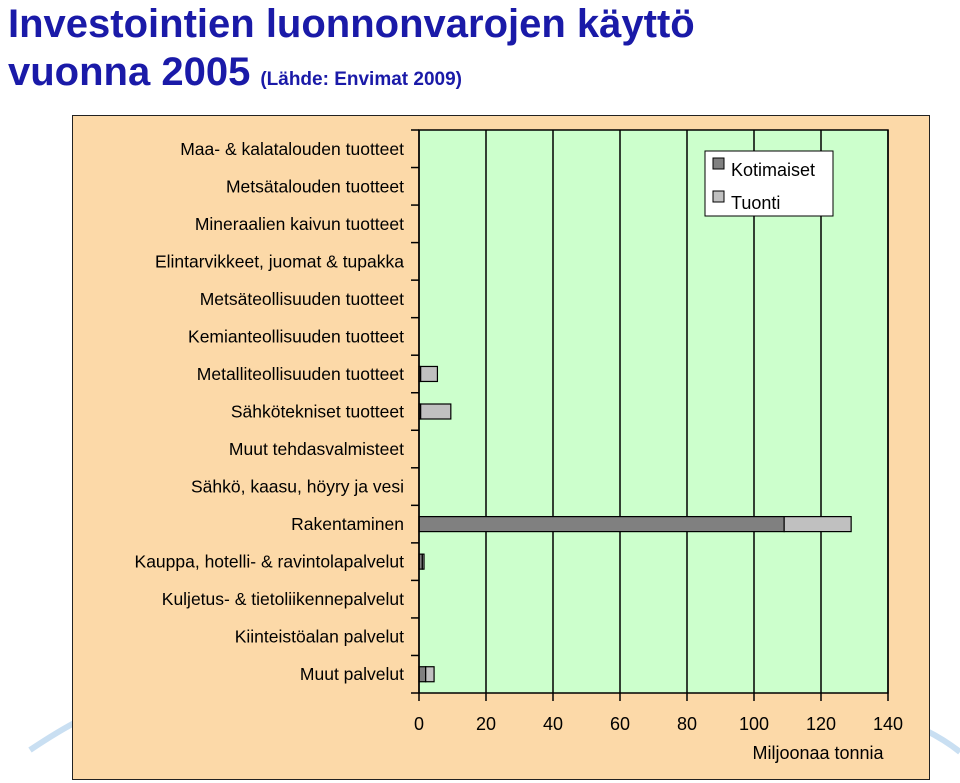  Describe the element at coordinates (718, 163) in the screenshot. I see `legend-swatch-kotimaiset` at that location.